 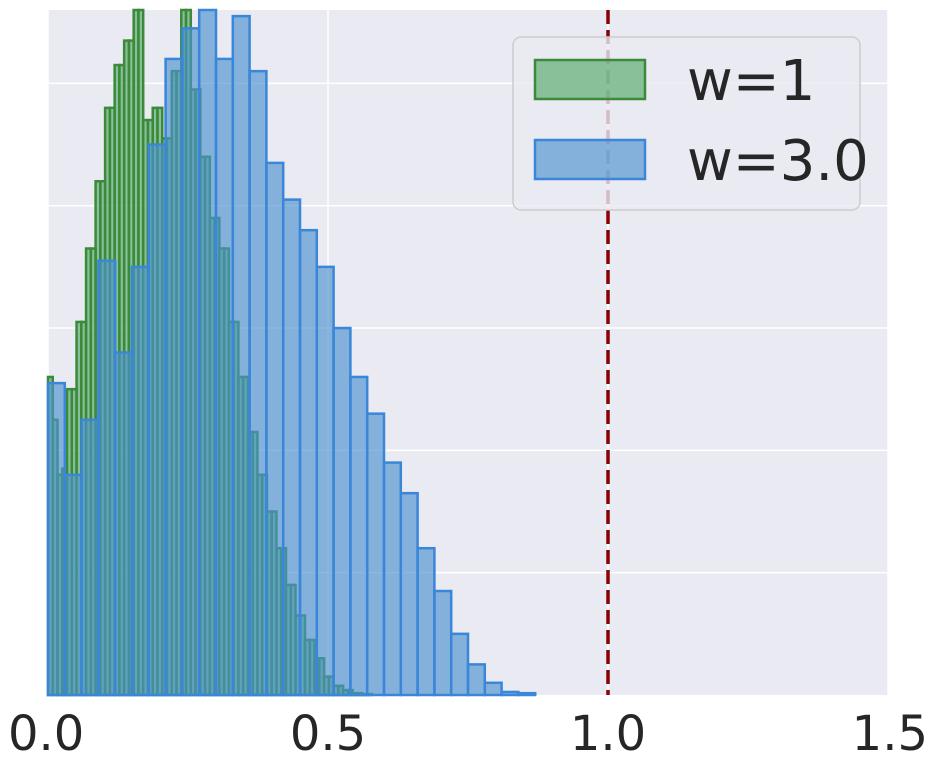 I want to click on legend-label-w1: w=1, so click(x=751, y=81).